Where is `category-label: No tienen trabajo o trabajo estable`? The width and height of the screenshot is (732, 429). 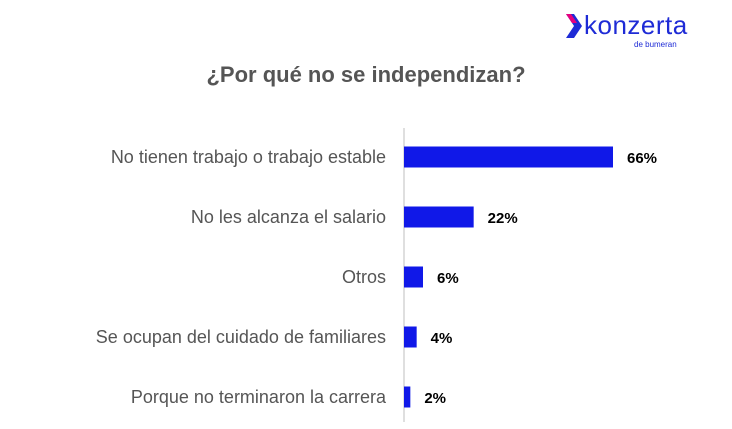 category-label: No tienen trabajo o trabajo estable is located at coordinates (248, 157).